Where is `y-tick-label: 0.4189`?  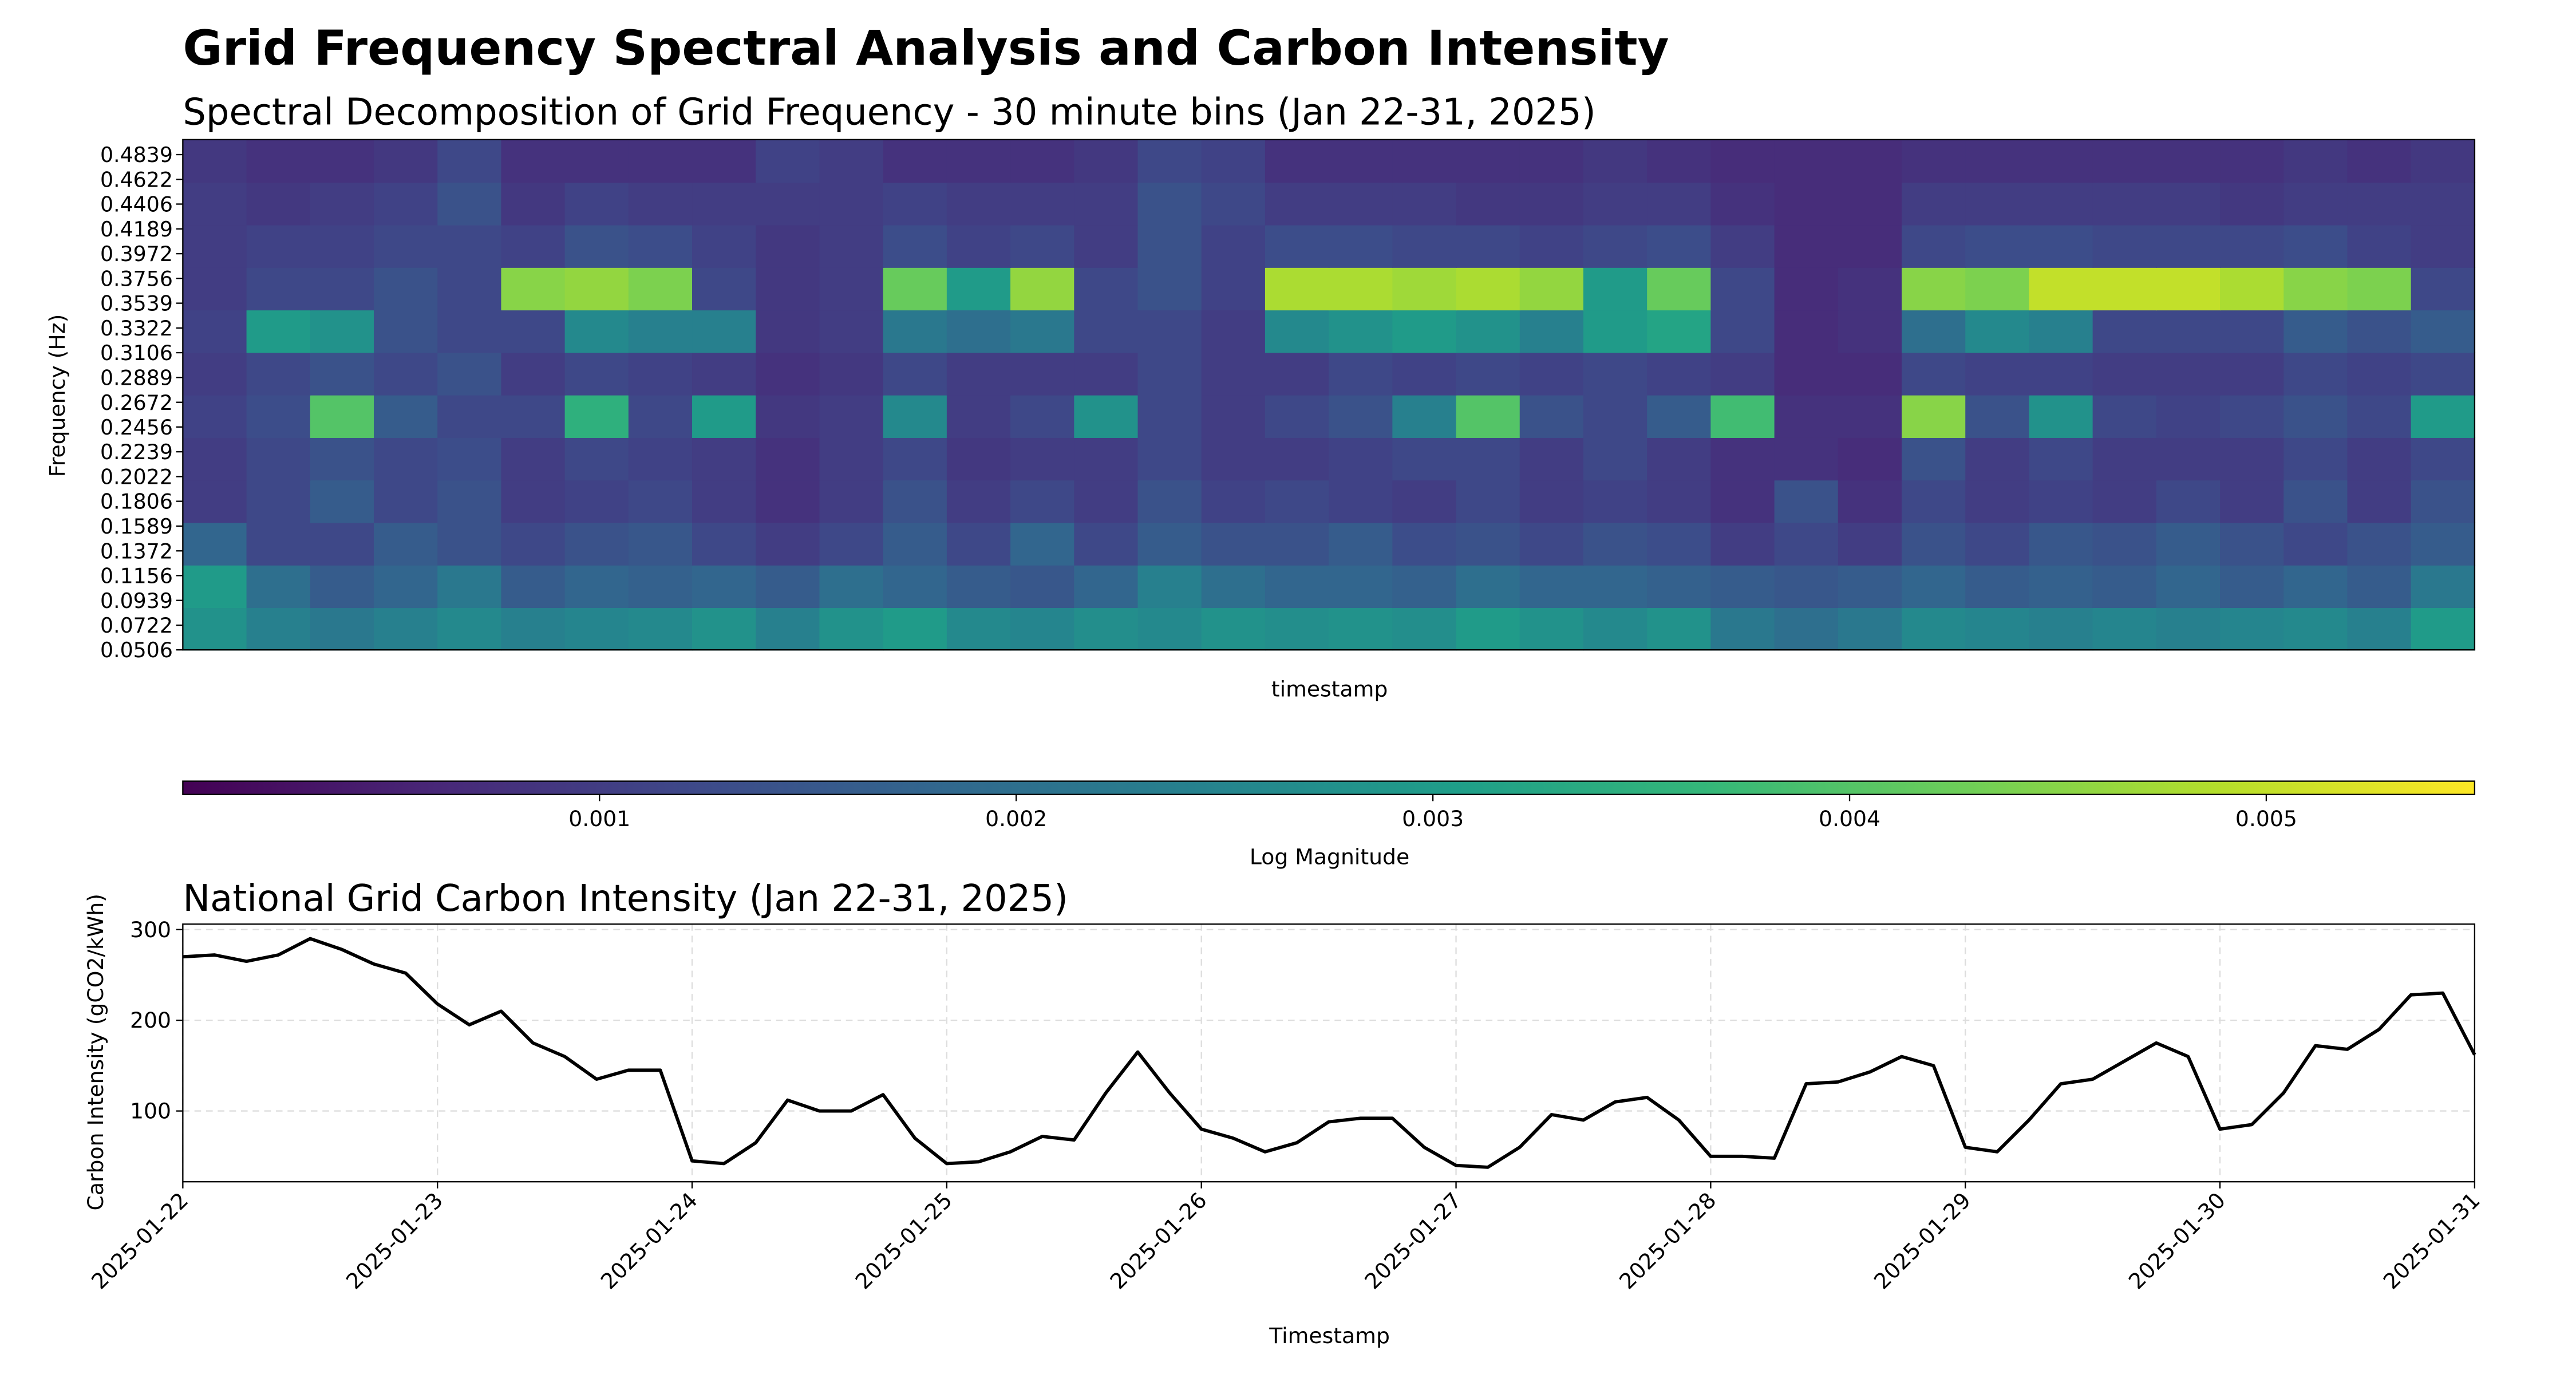
y-tick-label: 0.4189 is located at coordinates (136, 229).